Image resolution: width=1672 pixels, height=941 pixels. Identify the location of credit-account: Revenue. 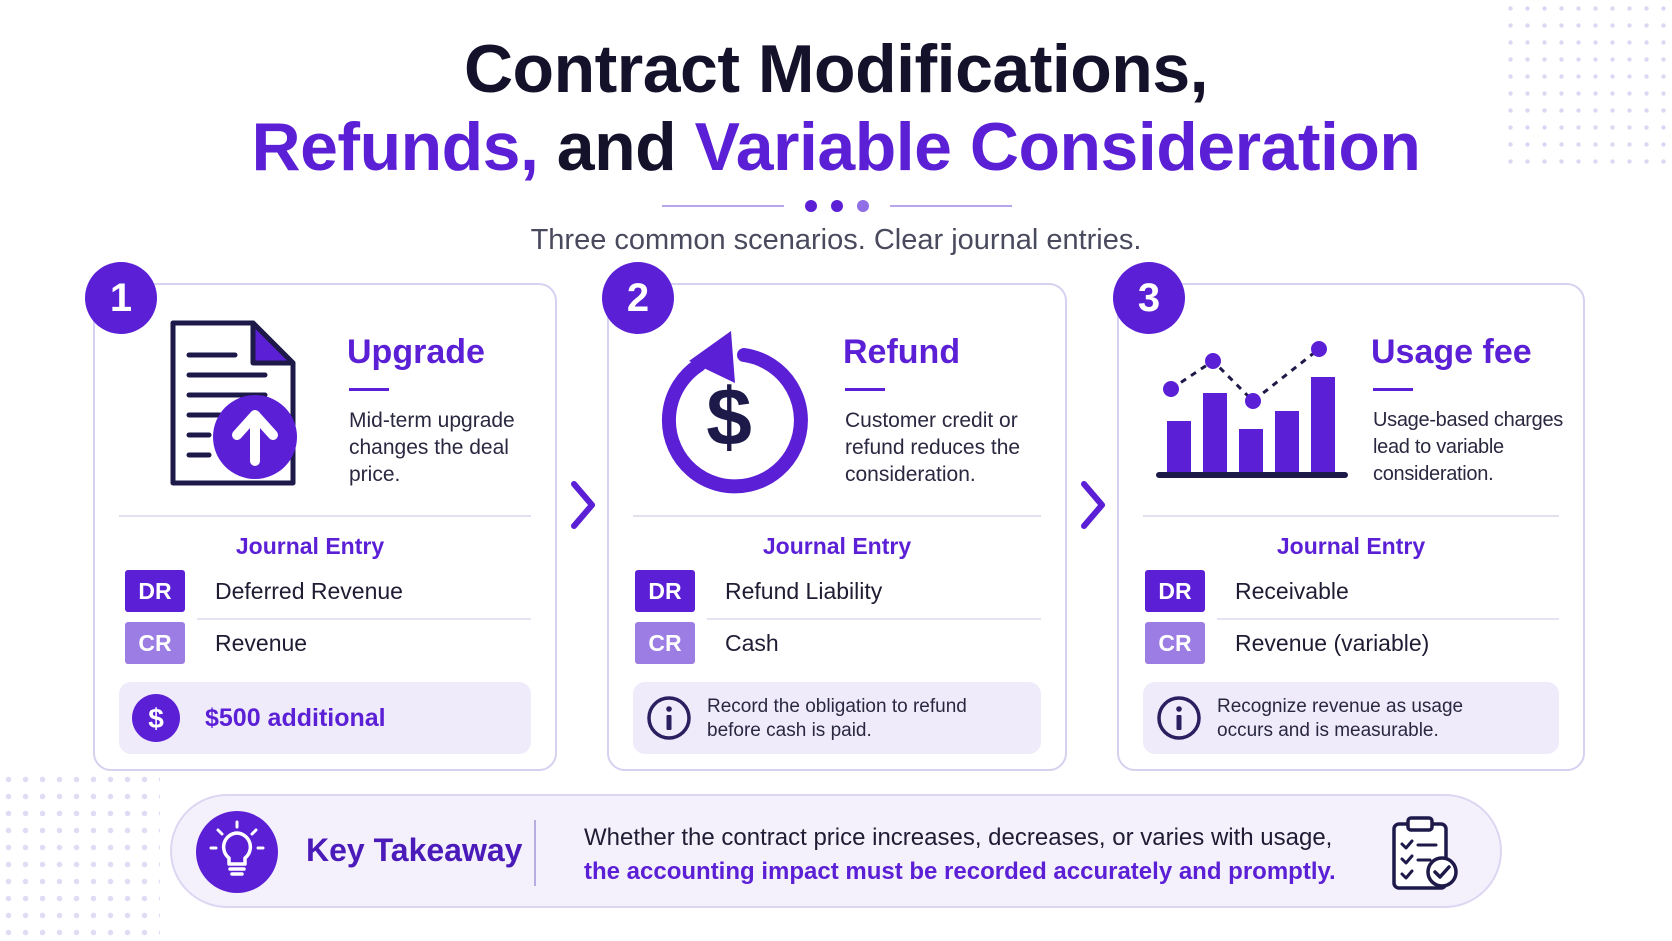
(261, 643).